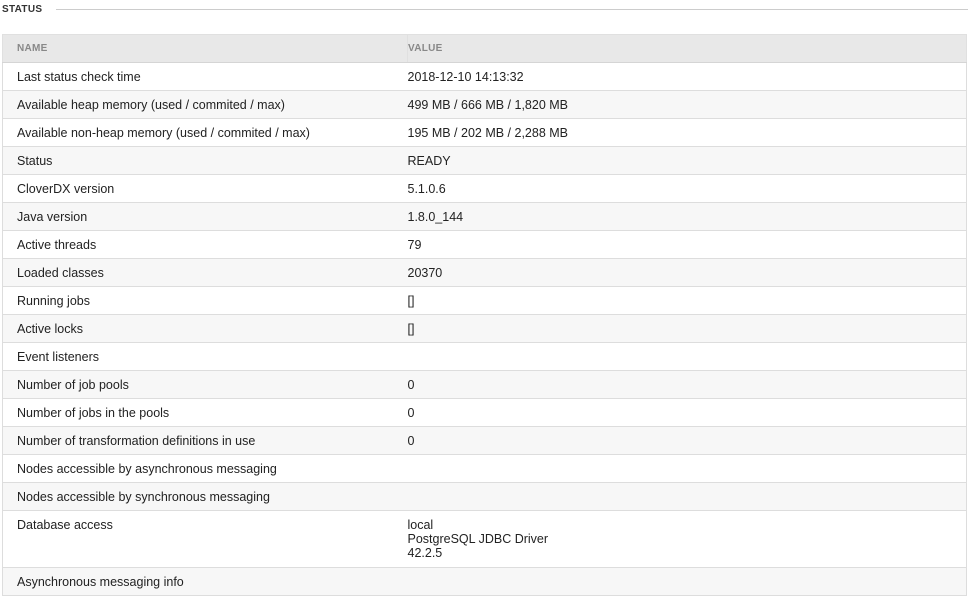  Describe the element at coordinates (687, 539) in the screenshot. I see `row-value: local PostgreSQL JDBC Driver 42.2.5` at that location.